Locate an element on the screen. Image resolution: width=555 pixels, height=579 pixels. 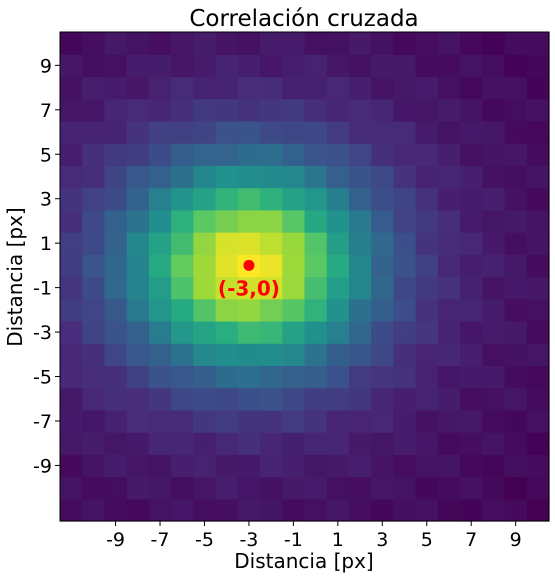
y-axis-ticks: 9 7 5 3 1 -1 -3 -5 -7 -9 is located at coordinates (46, 266).